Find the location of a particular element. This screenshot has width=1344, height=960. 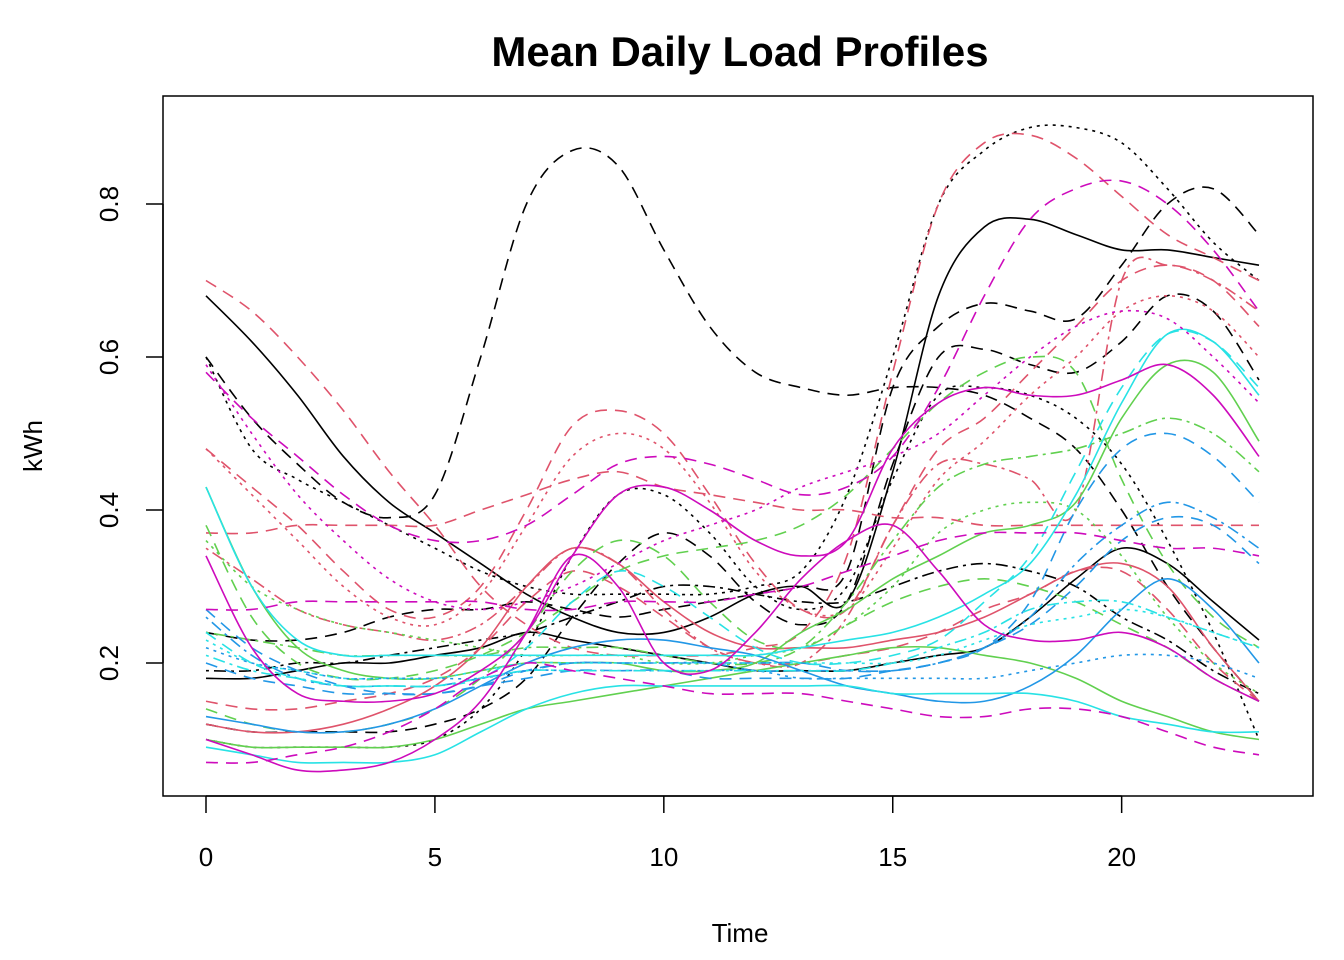

y-axis: 0.2 0.4 0.6 0.8 is located at coordinates (129, 433).